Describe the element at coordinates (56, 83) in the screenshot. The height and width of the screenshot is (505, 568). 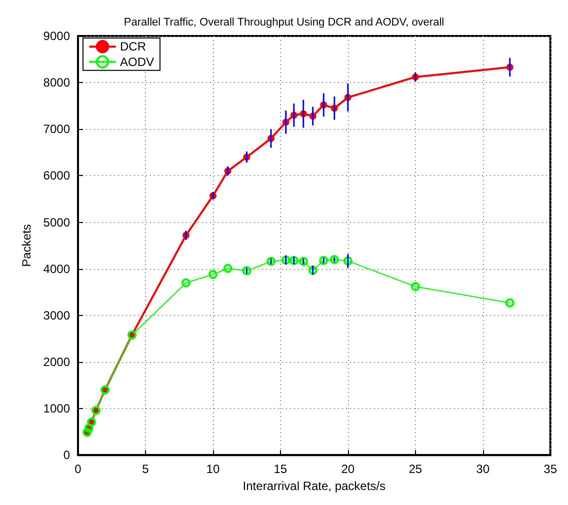
I see `y-tick-label: 8000` at that location.